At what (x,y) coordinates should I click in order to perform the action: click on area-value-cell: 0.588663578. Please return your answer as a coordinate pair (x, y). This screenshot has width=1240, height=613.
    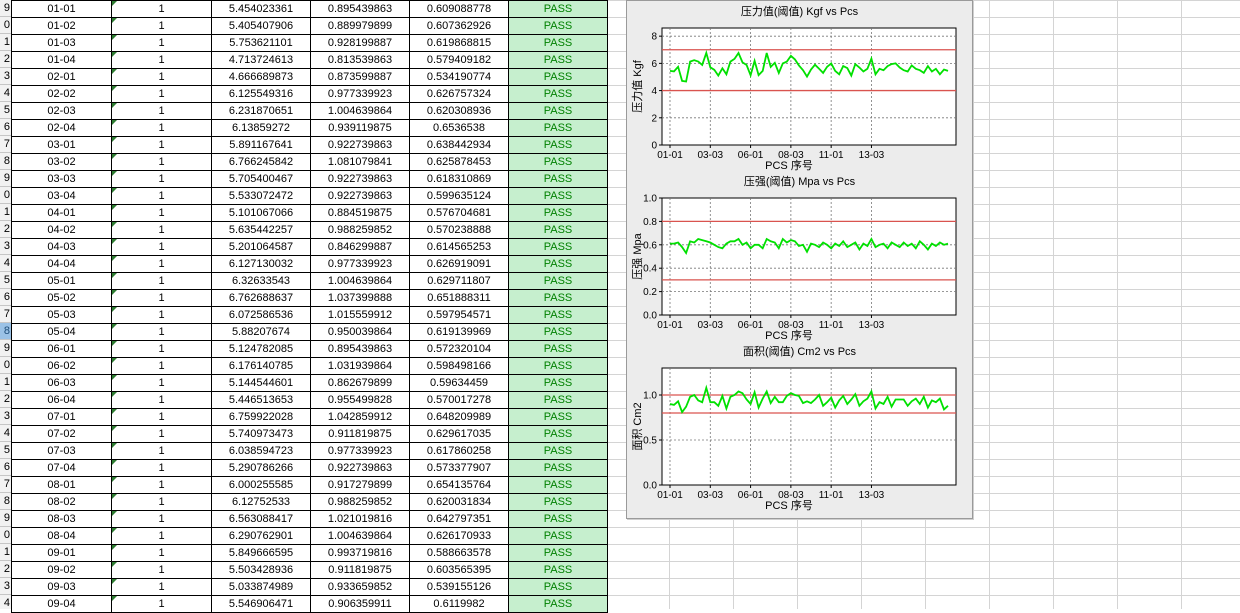
    Looking at the image, I should click on (459, 553).